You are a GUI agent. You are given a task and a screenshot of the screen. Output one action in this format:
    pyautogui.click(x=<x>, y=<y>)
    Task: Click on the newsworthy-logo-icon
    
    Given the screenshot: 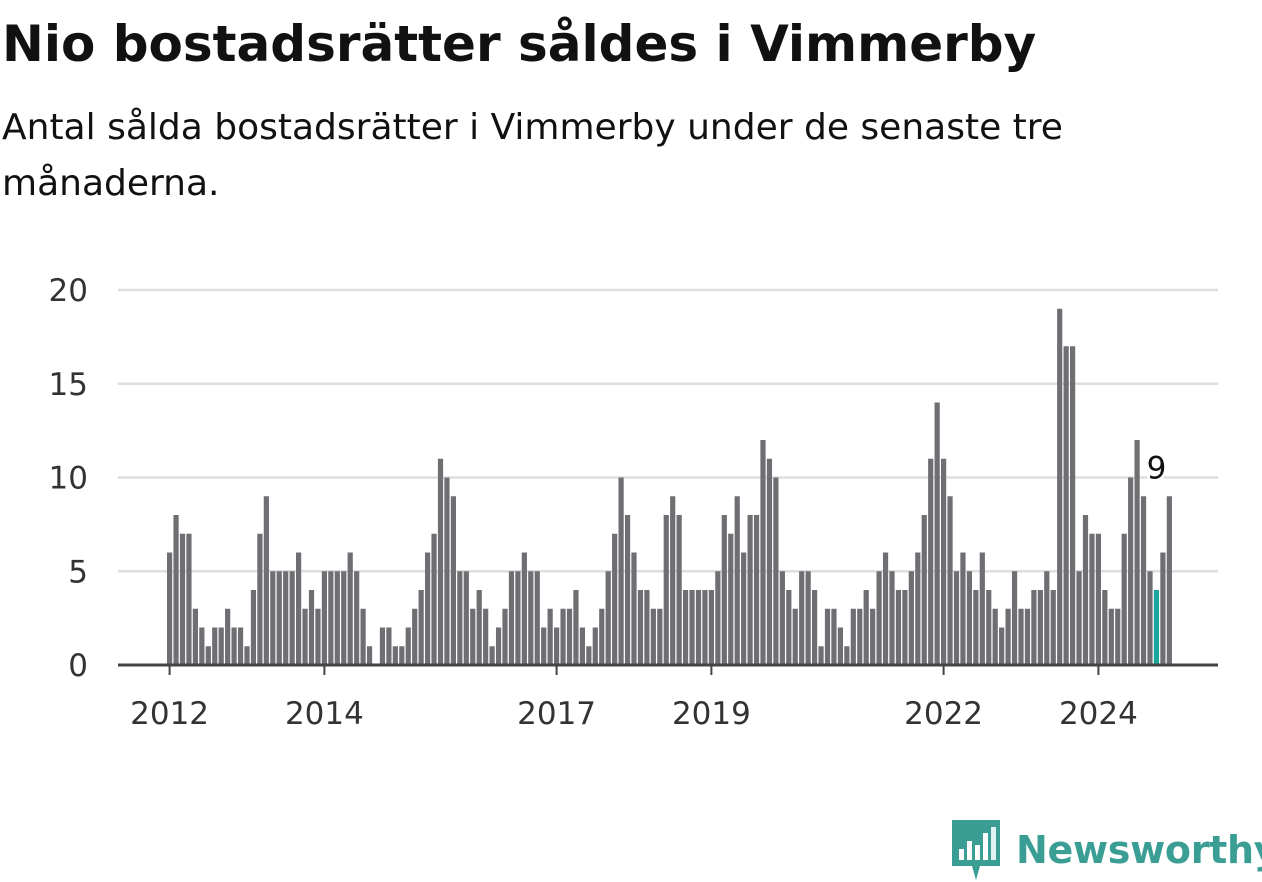 What is the action you would take?
    pyautogui.click(x=976, y=850)
    